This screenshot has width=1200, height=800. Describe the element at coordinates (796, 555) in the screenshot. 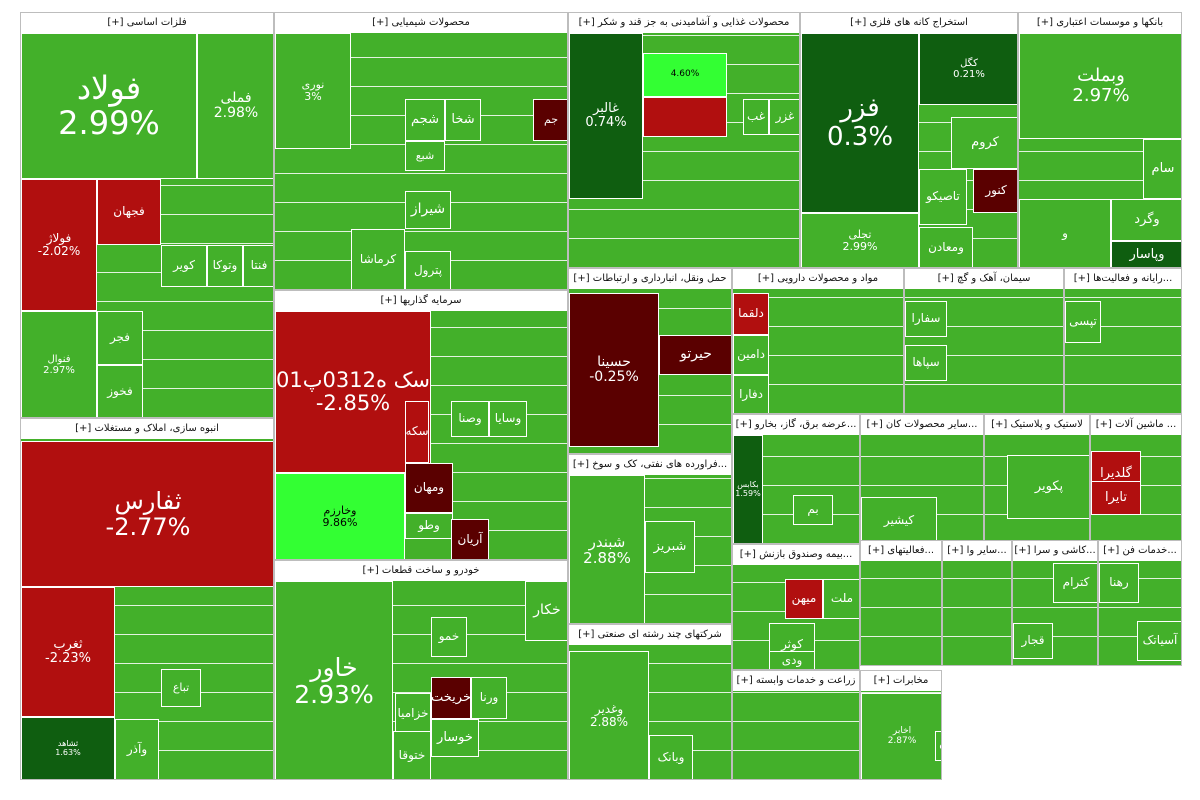

I see `sector-header: ...بیمه وصندوق بازنش [+]` at that location.